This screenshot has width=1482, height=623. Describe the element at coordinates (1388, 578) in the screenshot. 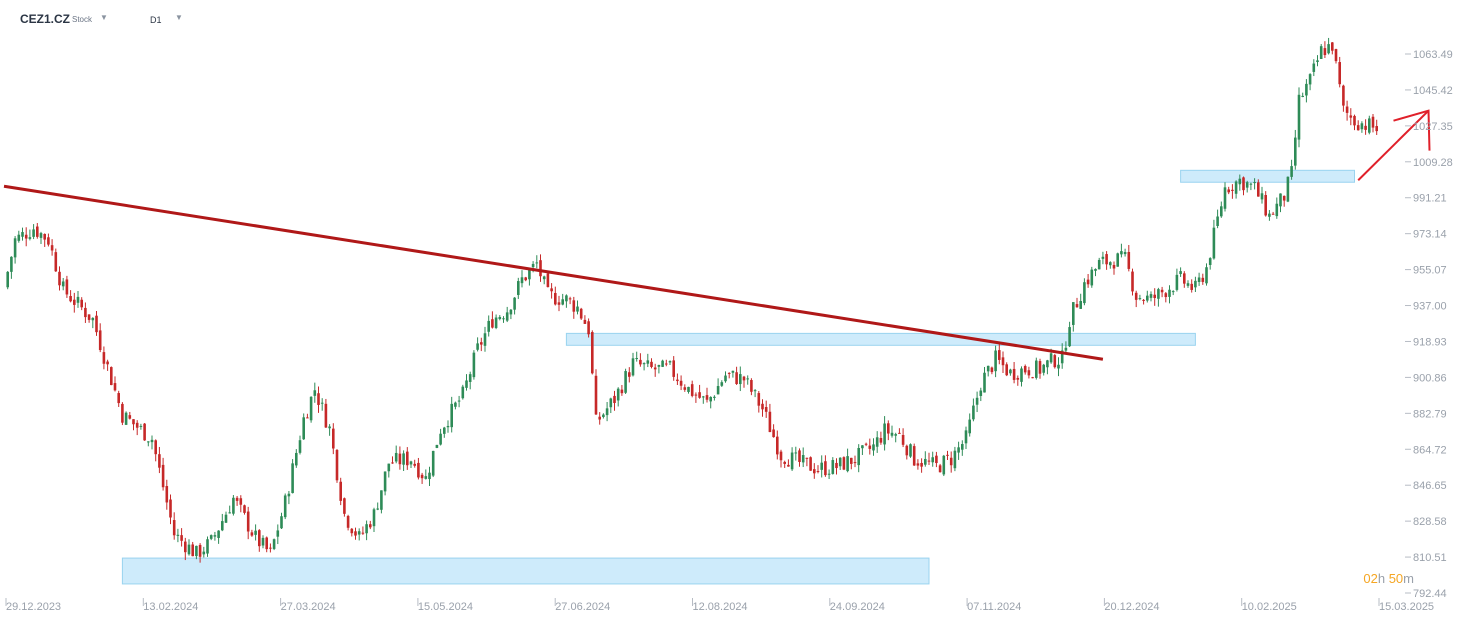

I see `candle-countdown: 02h 50m` at that location.